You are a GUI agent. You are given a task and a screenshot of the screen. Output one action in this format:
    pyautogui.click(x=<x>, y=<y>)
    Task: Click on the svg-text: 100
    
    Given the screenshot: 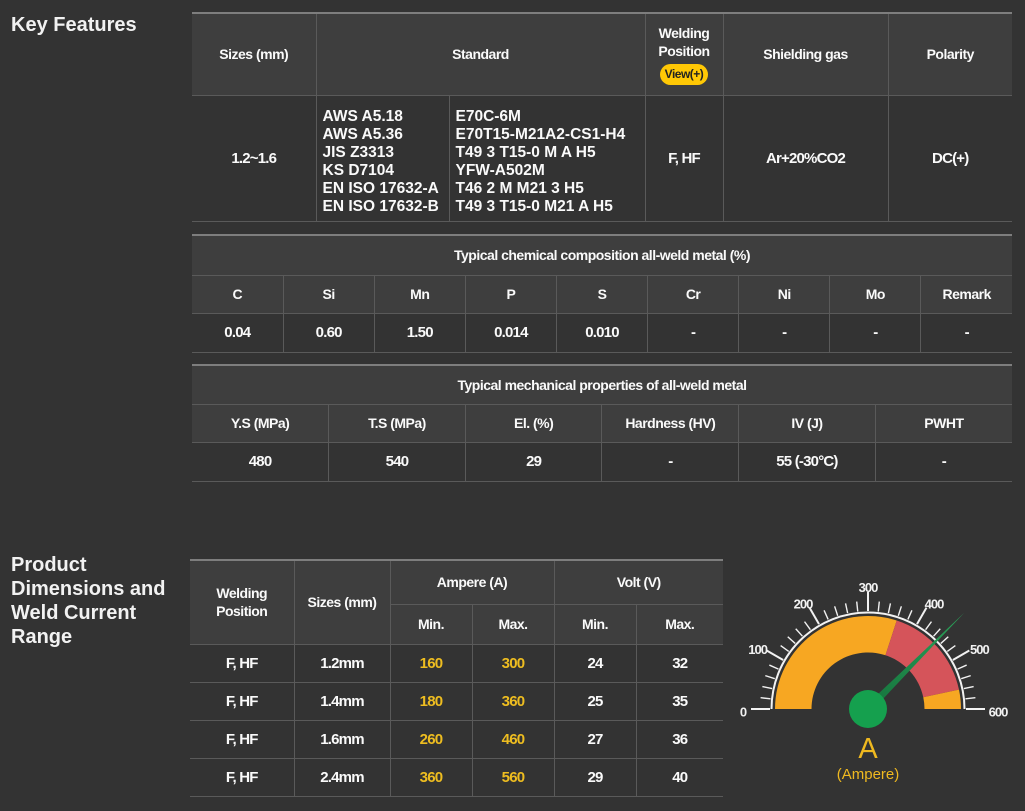 What is the action you would take?
    pyautogui.click(x=757, y=649)
    